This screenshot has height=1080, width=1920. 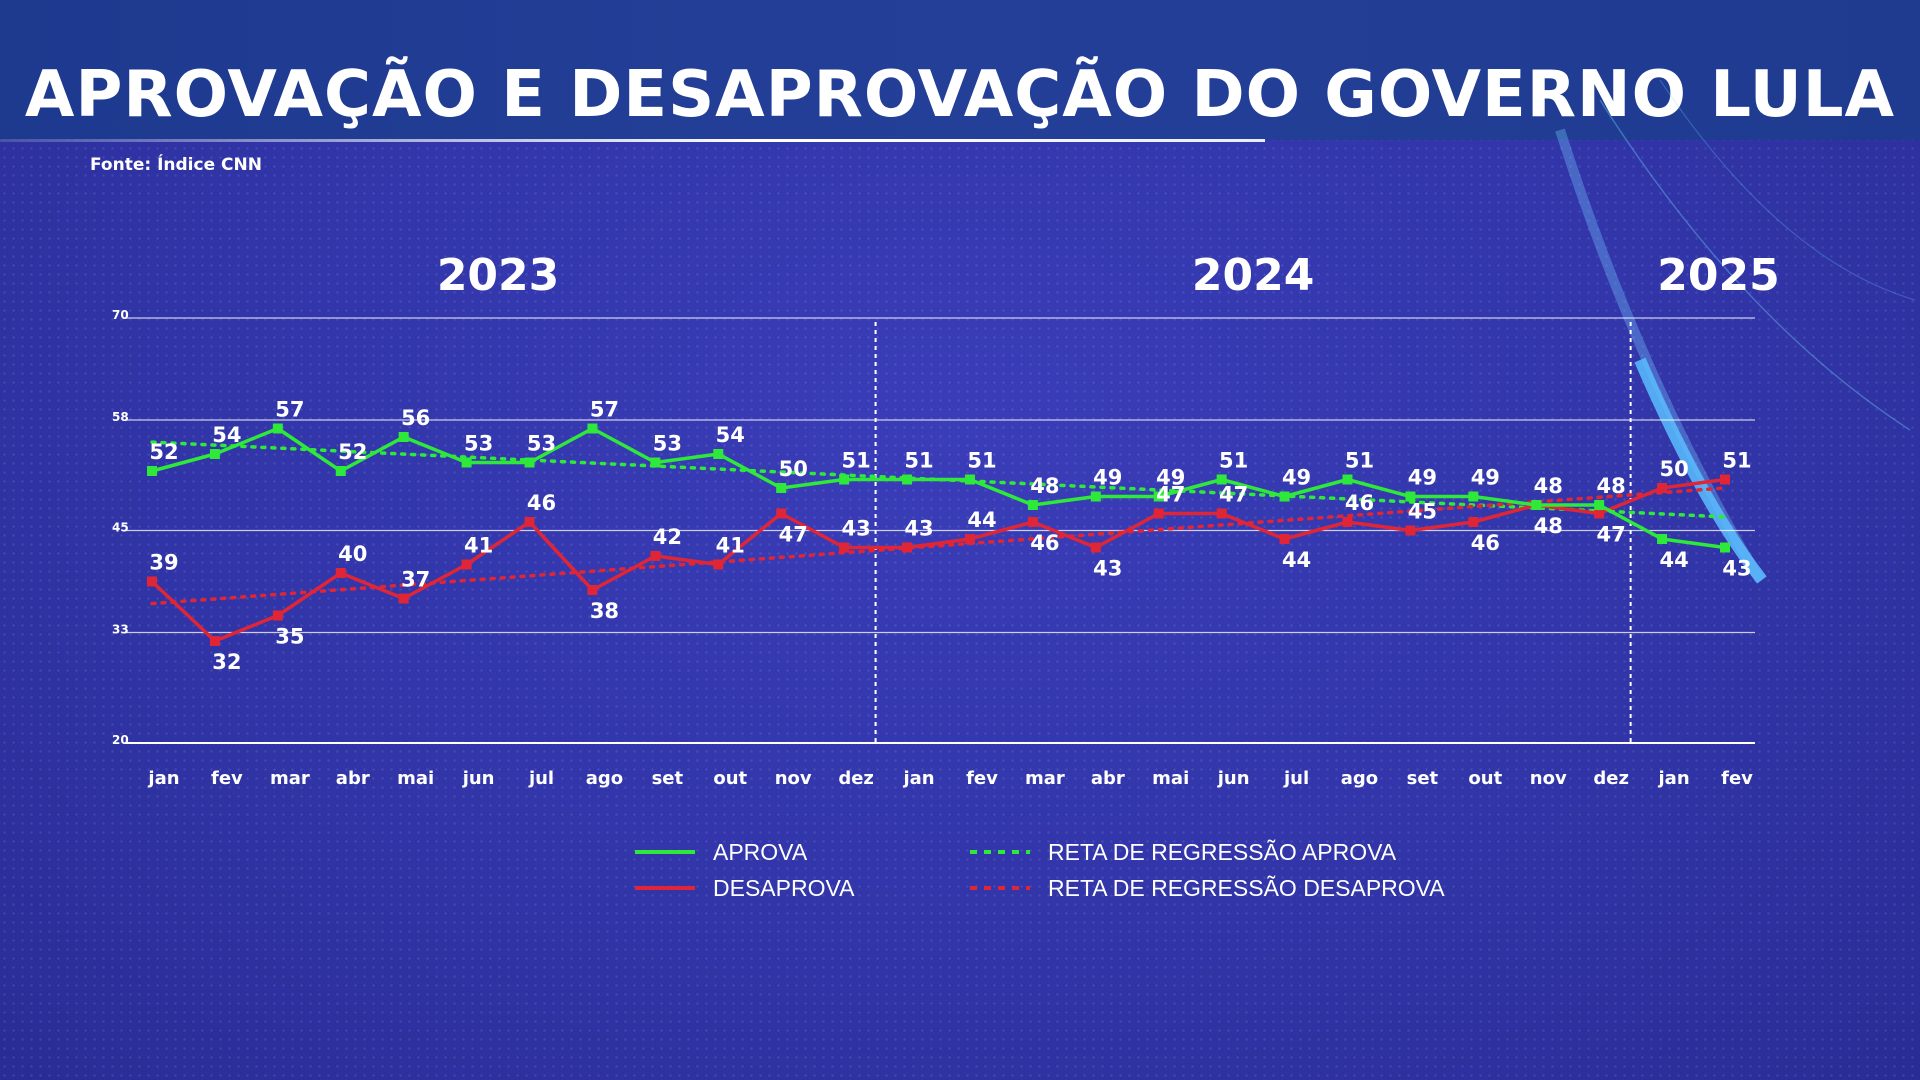 What do you see at coordinates (1673, 560) in the screenshot?
I see `data-label-aprova: 44` at bounding box center [1673, 560].